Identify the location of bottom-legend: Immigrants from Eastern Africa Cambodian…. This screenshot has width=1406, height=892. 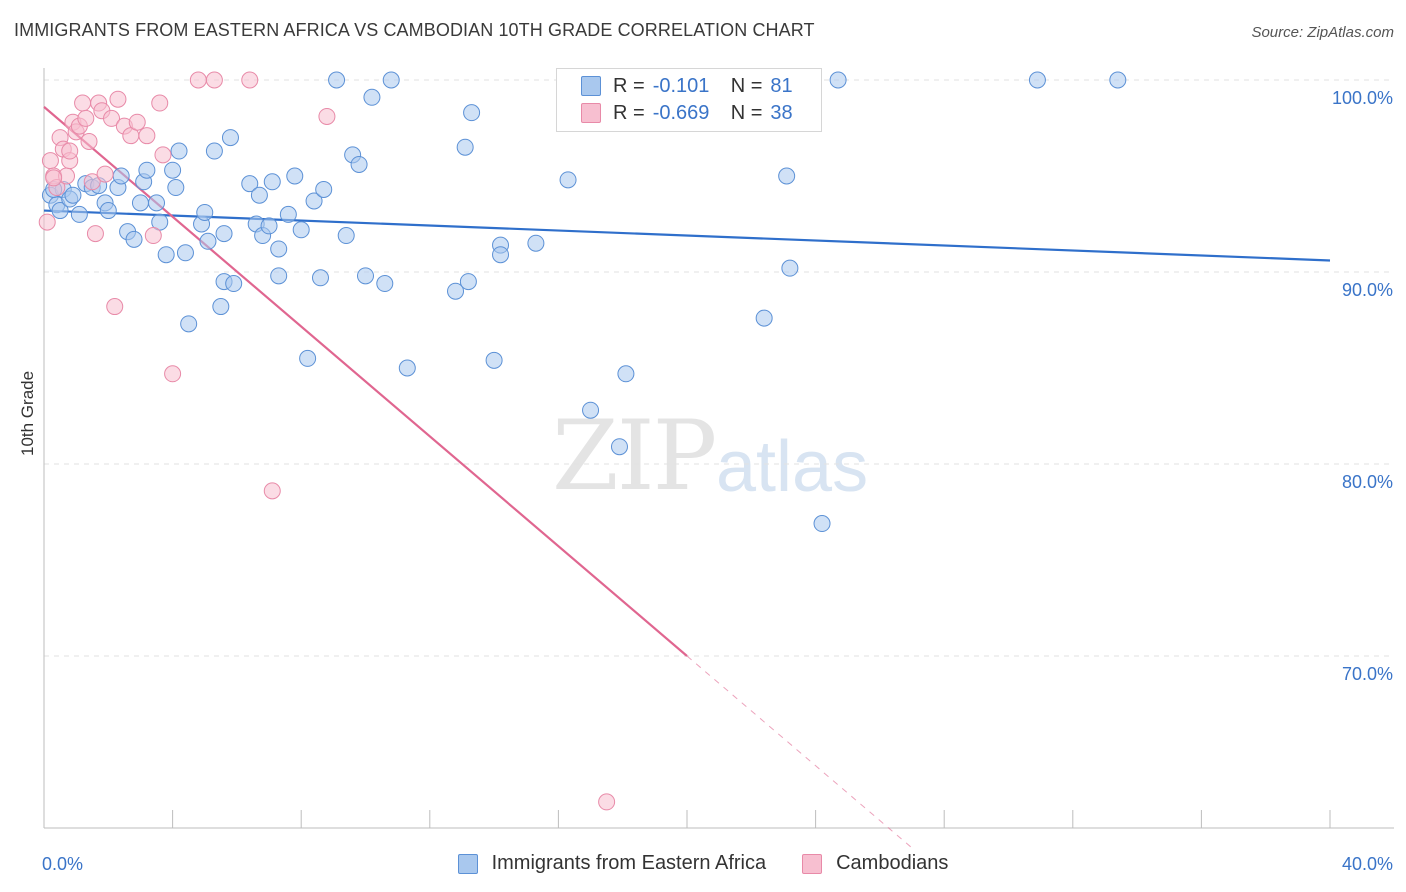
(703, 863).